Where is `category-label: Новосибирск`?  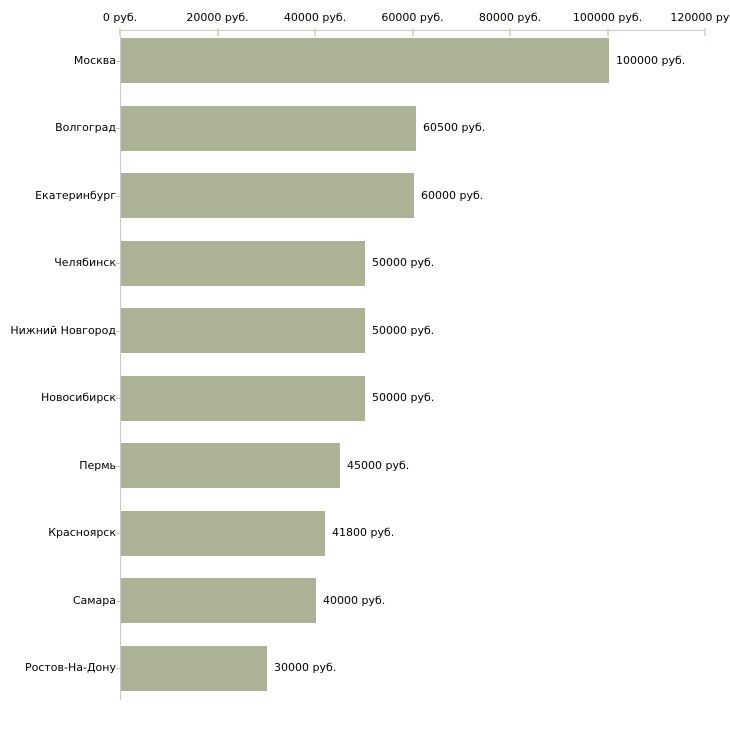
category-label: Новосибирск is located at coordinates (78, 397).